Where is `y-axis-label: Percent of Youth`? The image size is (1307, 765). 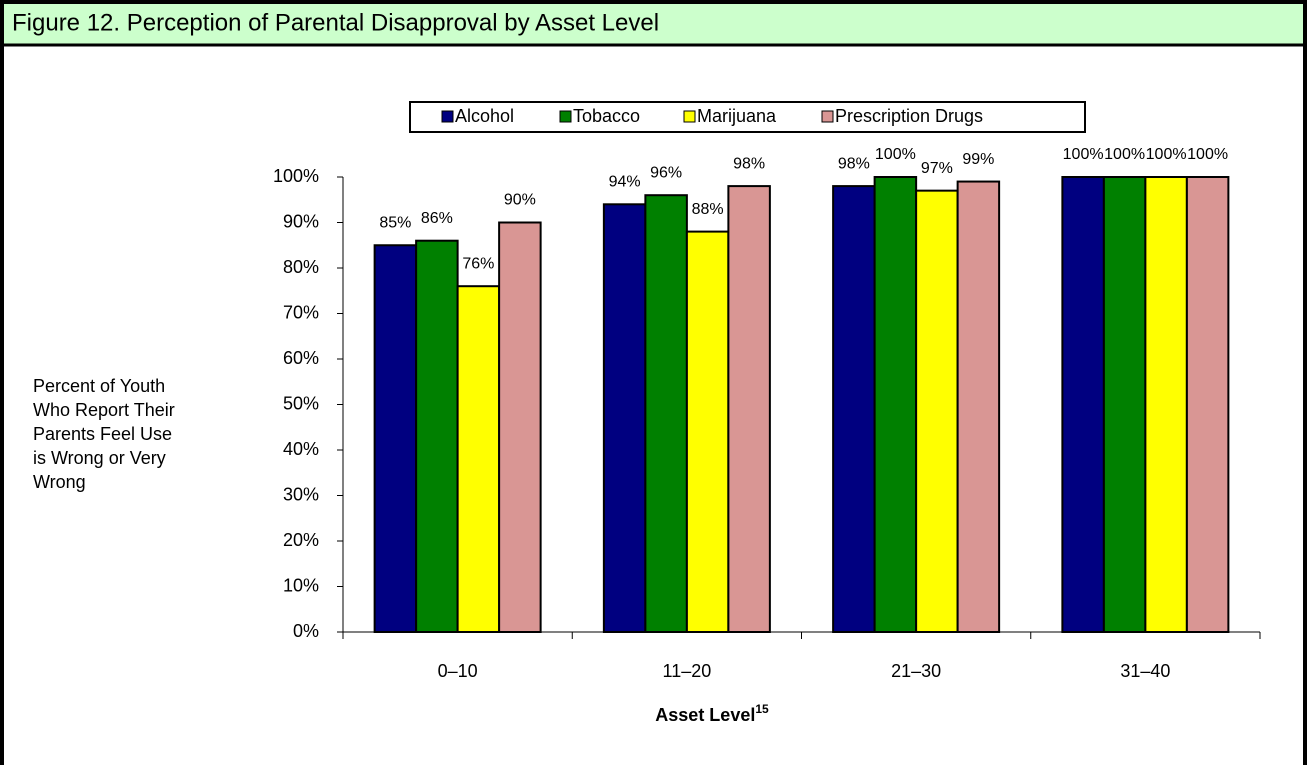
y-axis-label: Percent of Youth is located at coordinates (99, 386).